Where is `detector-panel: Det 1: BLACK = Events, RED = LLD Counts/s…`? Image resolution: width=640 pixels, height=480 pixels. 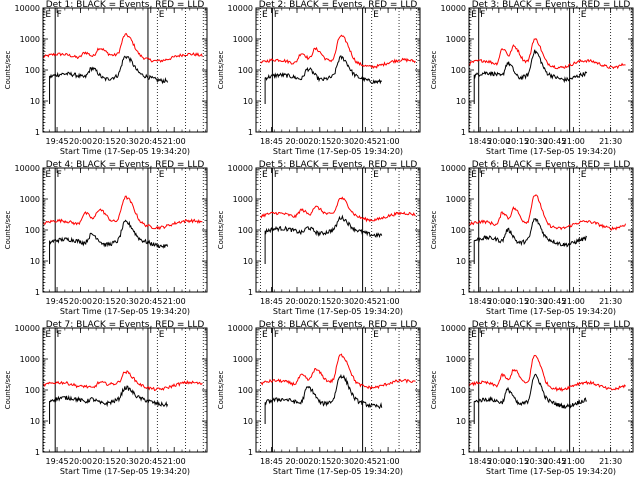
detector-panel: Det 1: BLACK = Events, RED = LLD Counts/s… is located at coordinates (106, 78).